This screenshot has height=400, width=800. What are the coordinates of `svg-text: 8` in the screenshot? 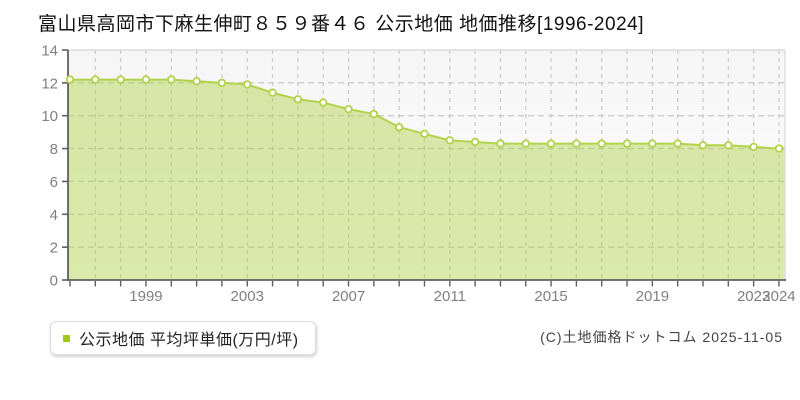 It's located at (54, 149).